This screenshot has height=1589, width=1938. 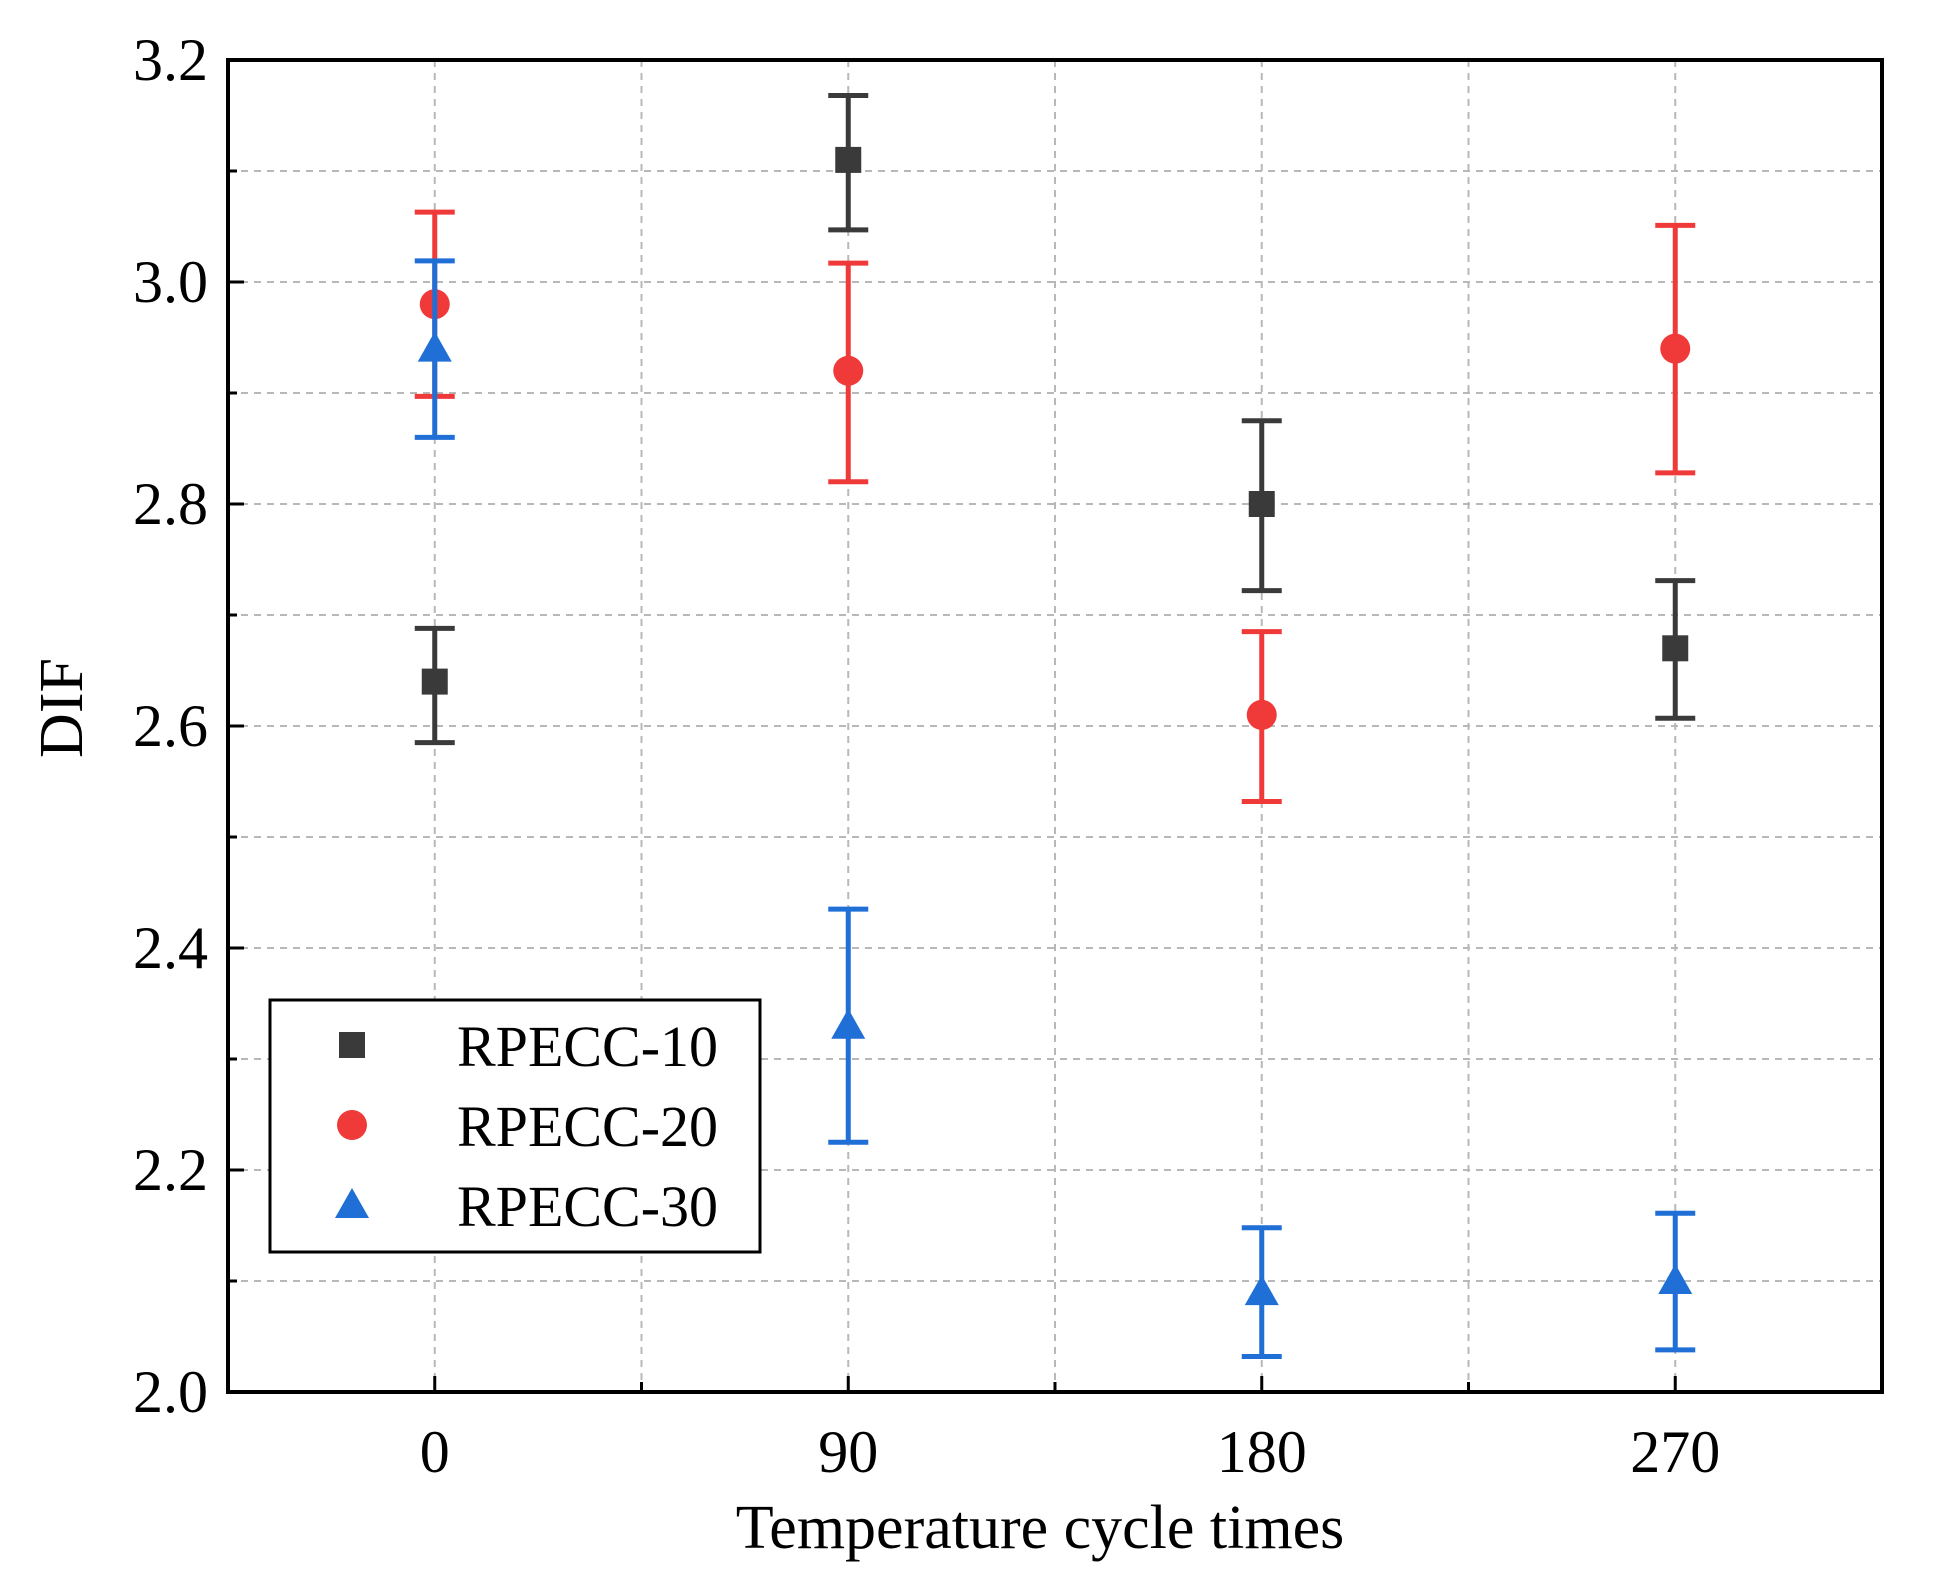 I want to click on y-tick-label: 3.2, so click(x=170, y=60).